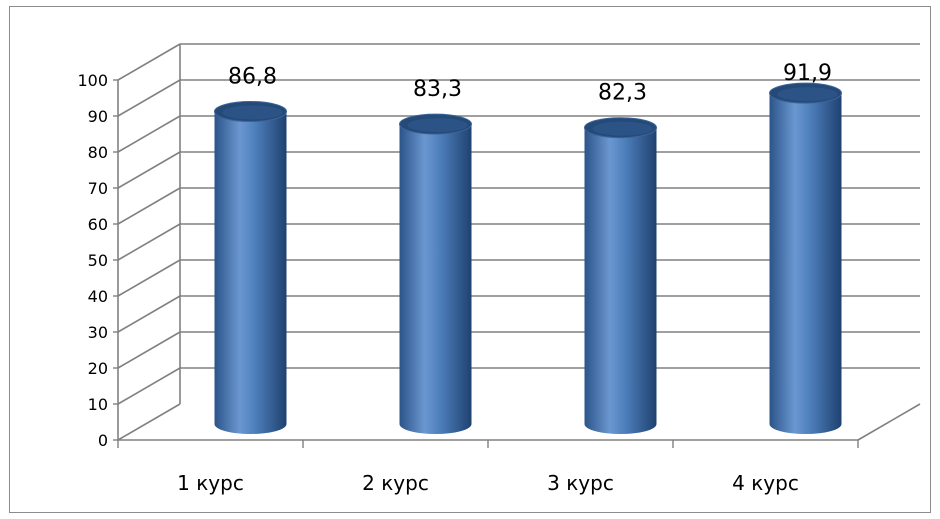 This screenshot has height=519, width=940. Describe the element at coordinates (103, 440) in the screenshot. I see `y-tick-label: 0` at that location.